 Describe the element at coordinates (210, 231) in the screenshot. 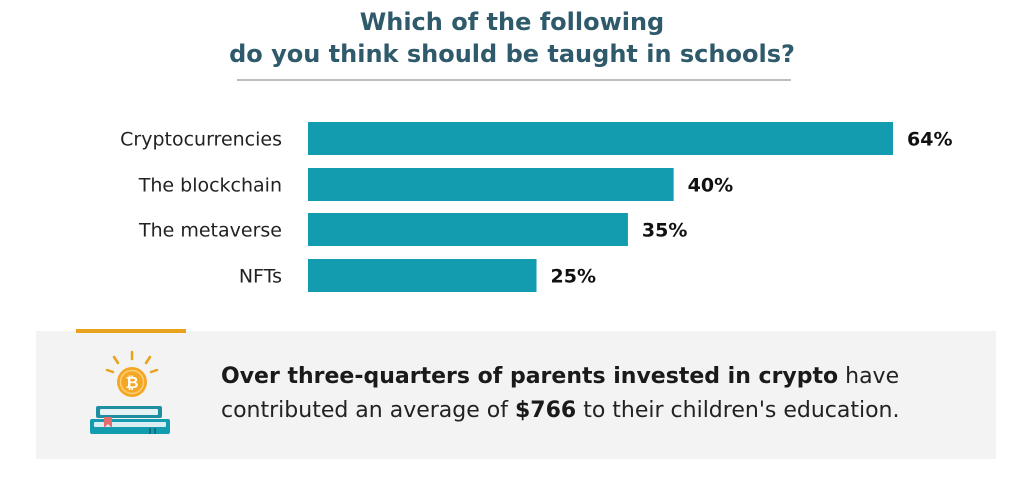

I see `category-label: The metaverse` at that location.